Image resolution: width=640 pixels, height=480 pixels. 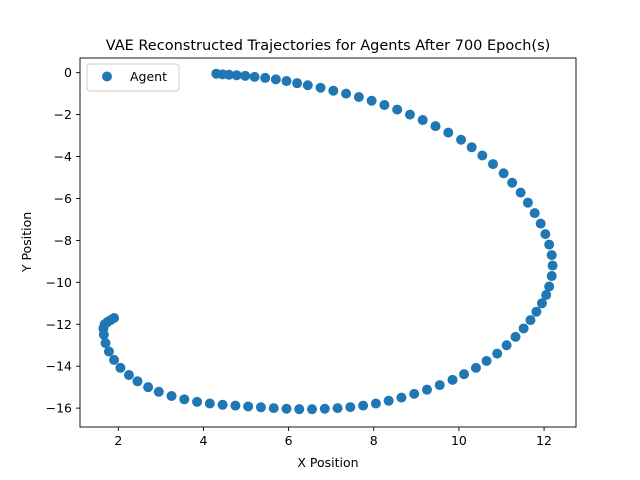 I want to click on x-tick-label: 10, so click(x=459, y=440).